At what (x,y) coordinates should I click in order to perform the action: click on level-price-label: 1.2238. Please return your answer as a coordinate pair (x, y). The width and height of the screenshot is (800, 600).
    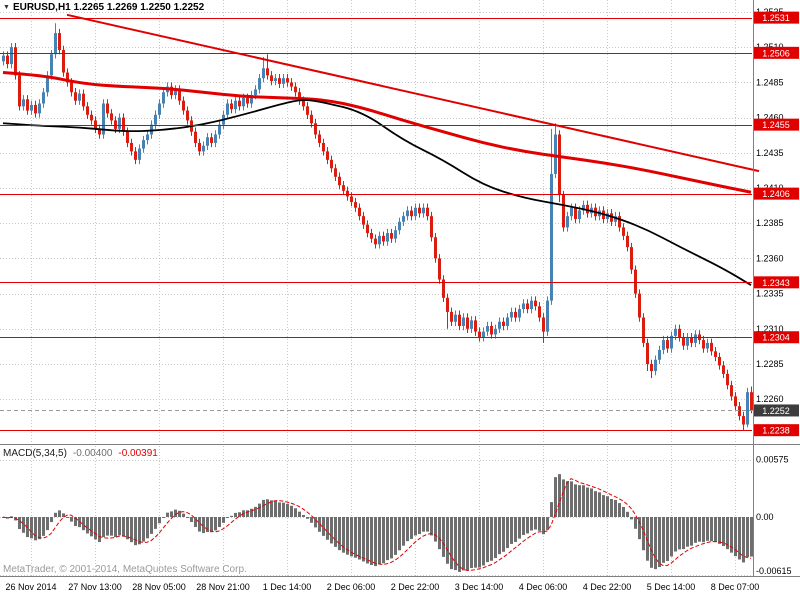
    Looking at the image, I should click on (776, 431).